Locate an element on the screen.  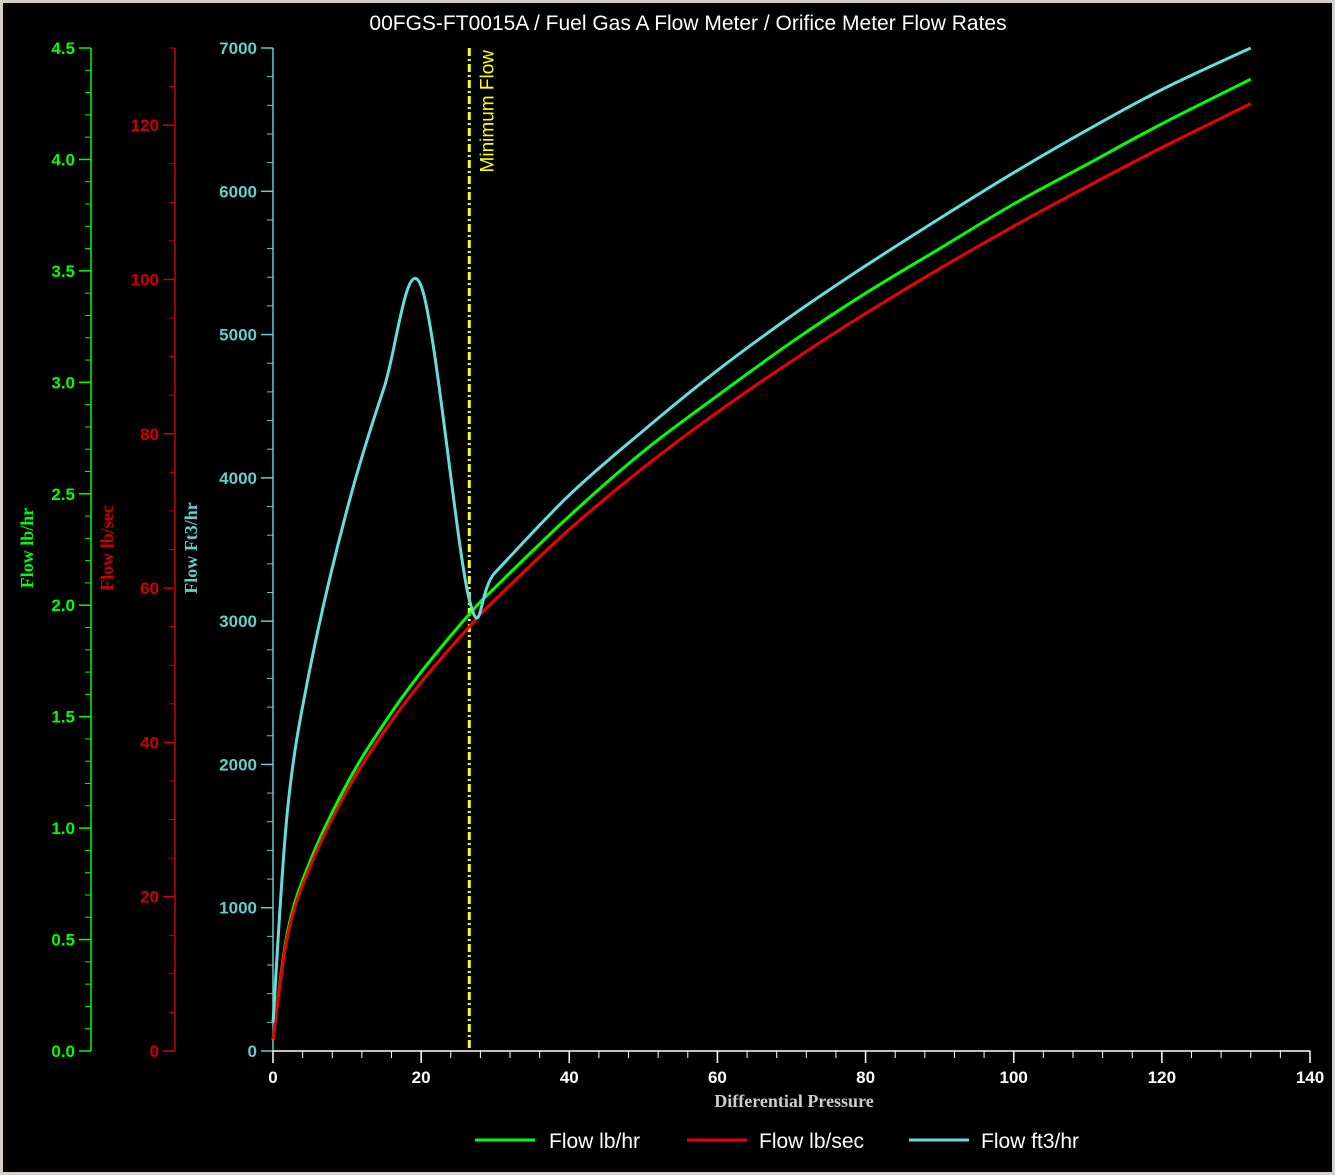
y-tick-label: 60 is located at coordinates (149, 588).